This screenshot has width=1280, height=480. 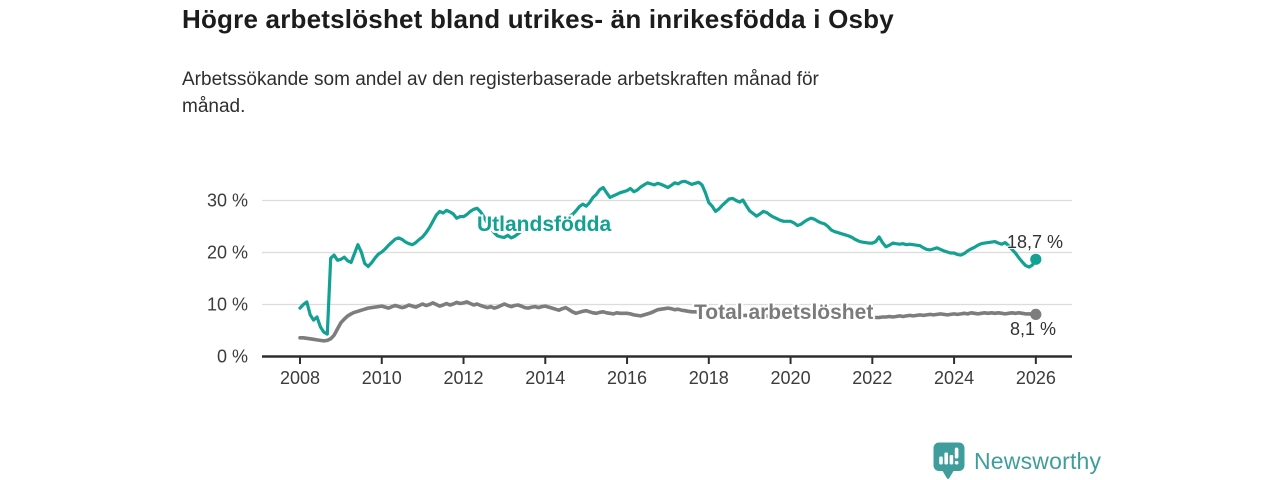 I want to click on x-axis-label-2020: 2020, so click(x=791, y=378).